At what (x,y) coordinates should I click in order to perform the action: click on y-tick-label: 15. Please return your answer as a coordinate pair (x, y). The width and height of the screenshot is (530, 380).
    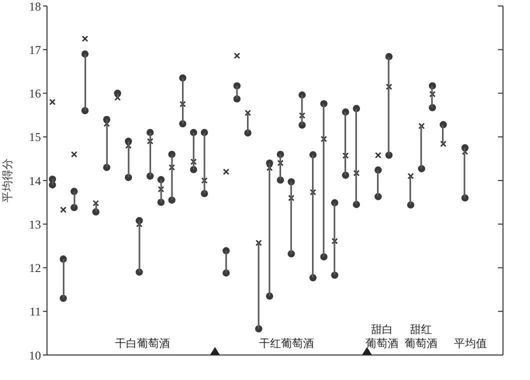
    Looking at the image, I should click on (35, 137).